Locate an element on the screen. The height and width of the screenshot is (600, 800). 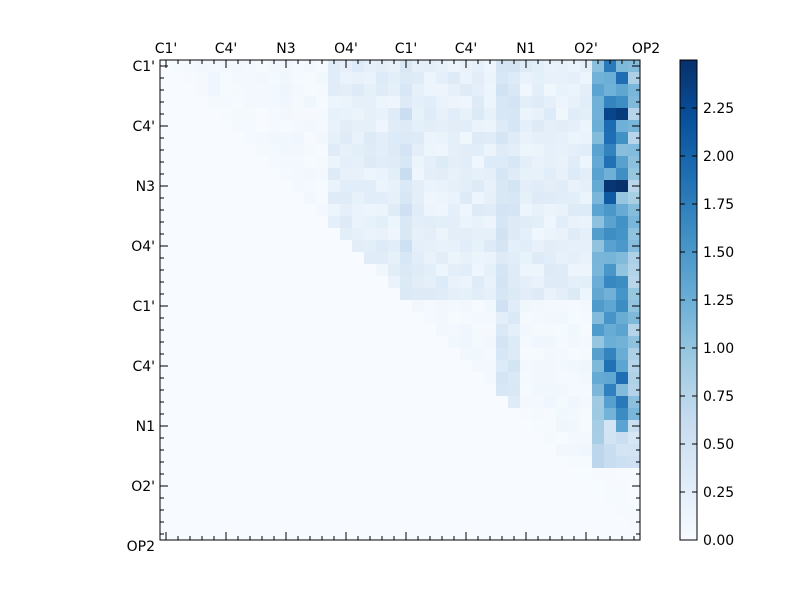
y-tick-label: O2' is located at coordinates (143, 487).